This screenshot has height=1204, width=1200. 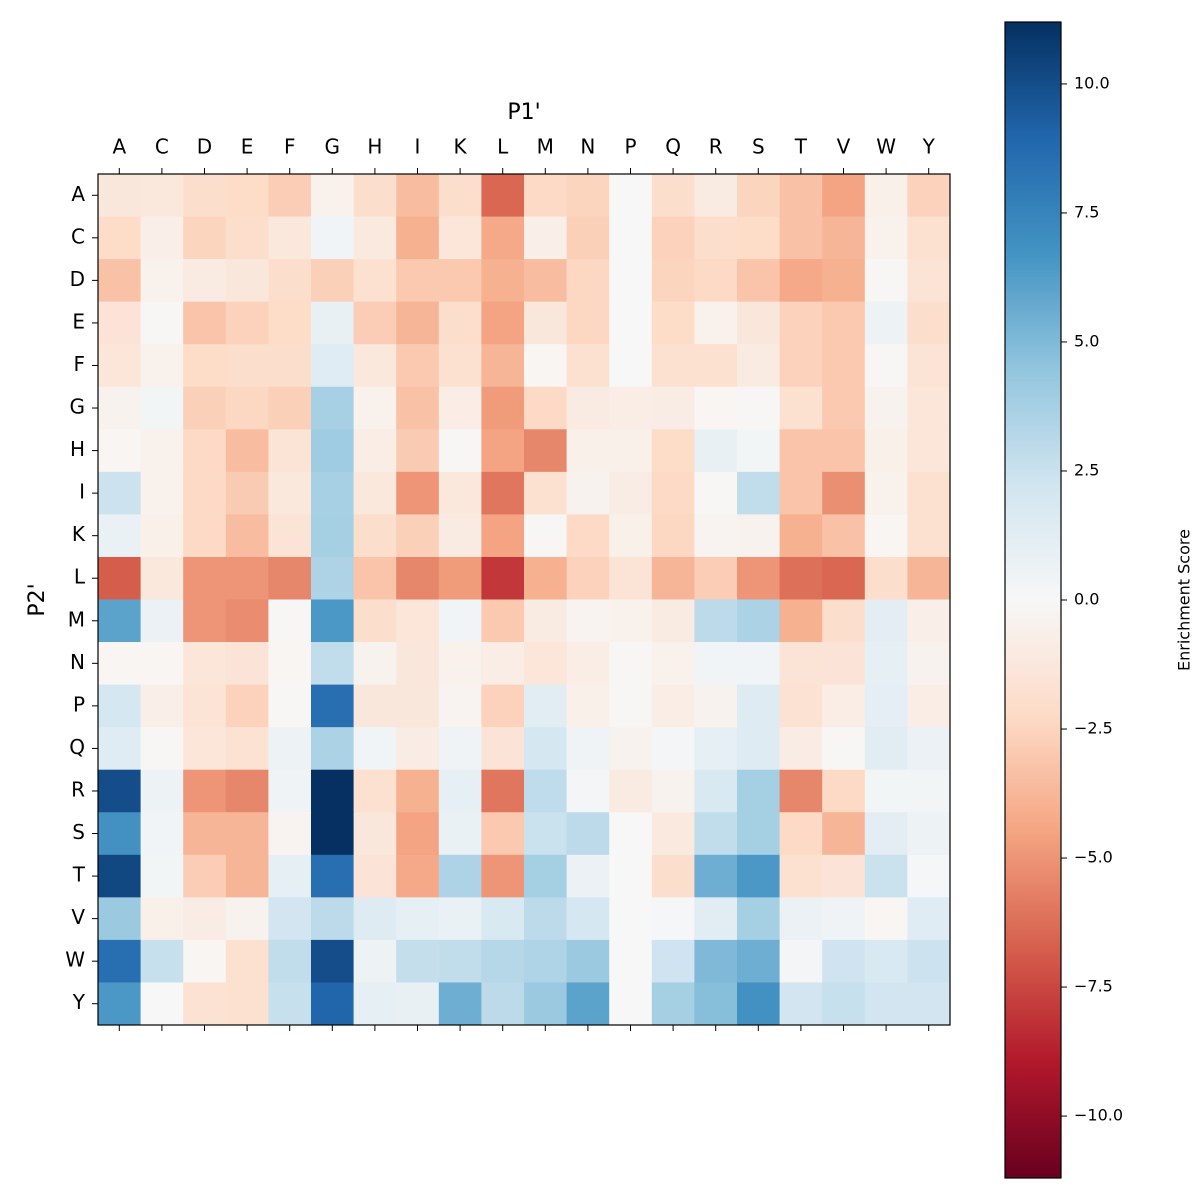 What do you see at coordinates (801, 147) in the screenshot?
I see `x-tick-label: T` at bounding box center [801, 147].